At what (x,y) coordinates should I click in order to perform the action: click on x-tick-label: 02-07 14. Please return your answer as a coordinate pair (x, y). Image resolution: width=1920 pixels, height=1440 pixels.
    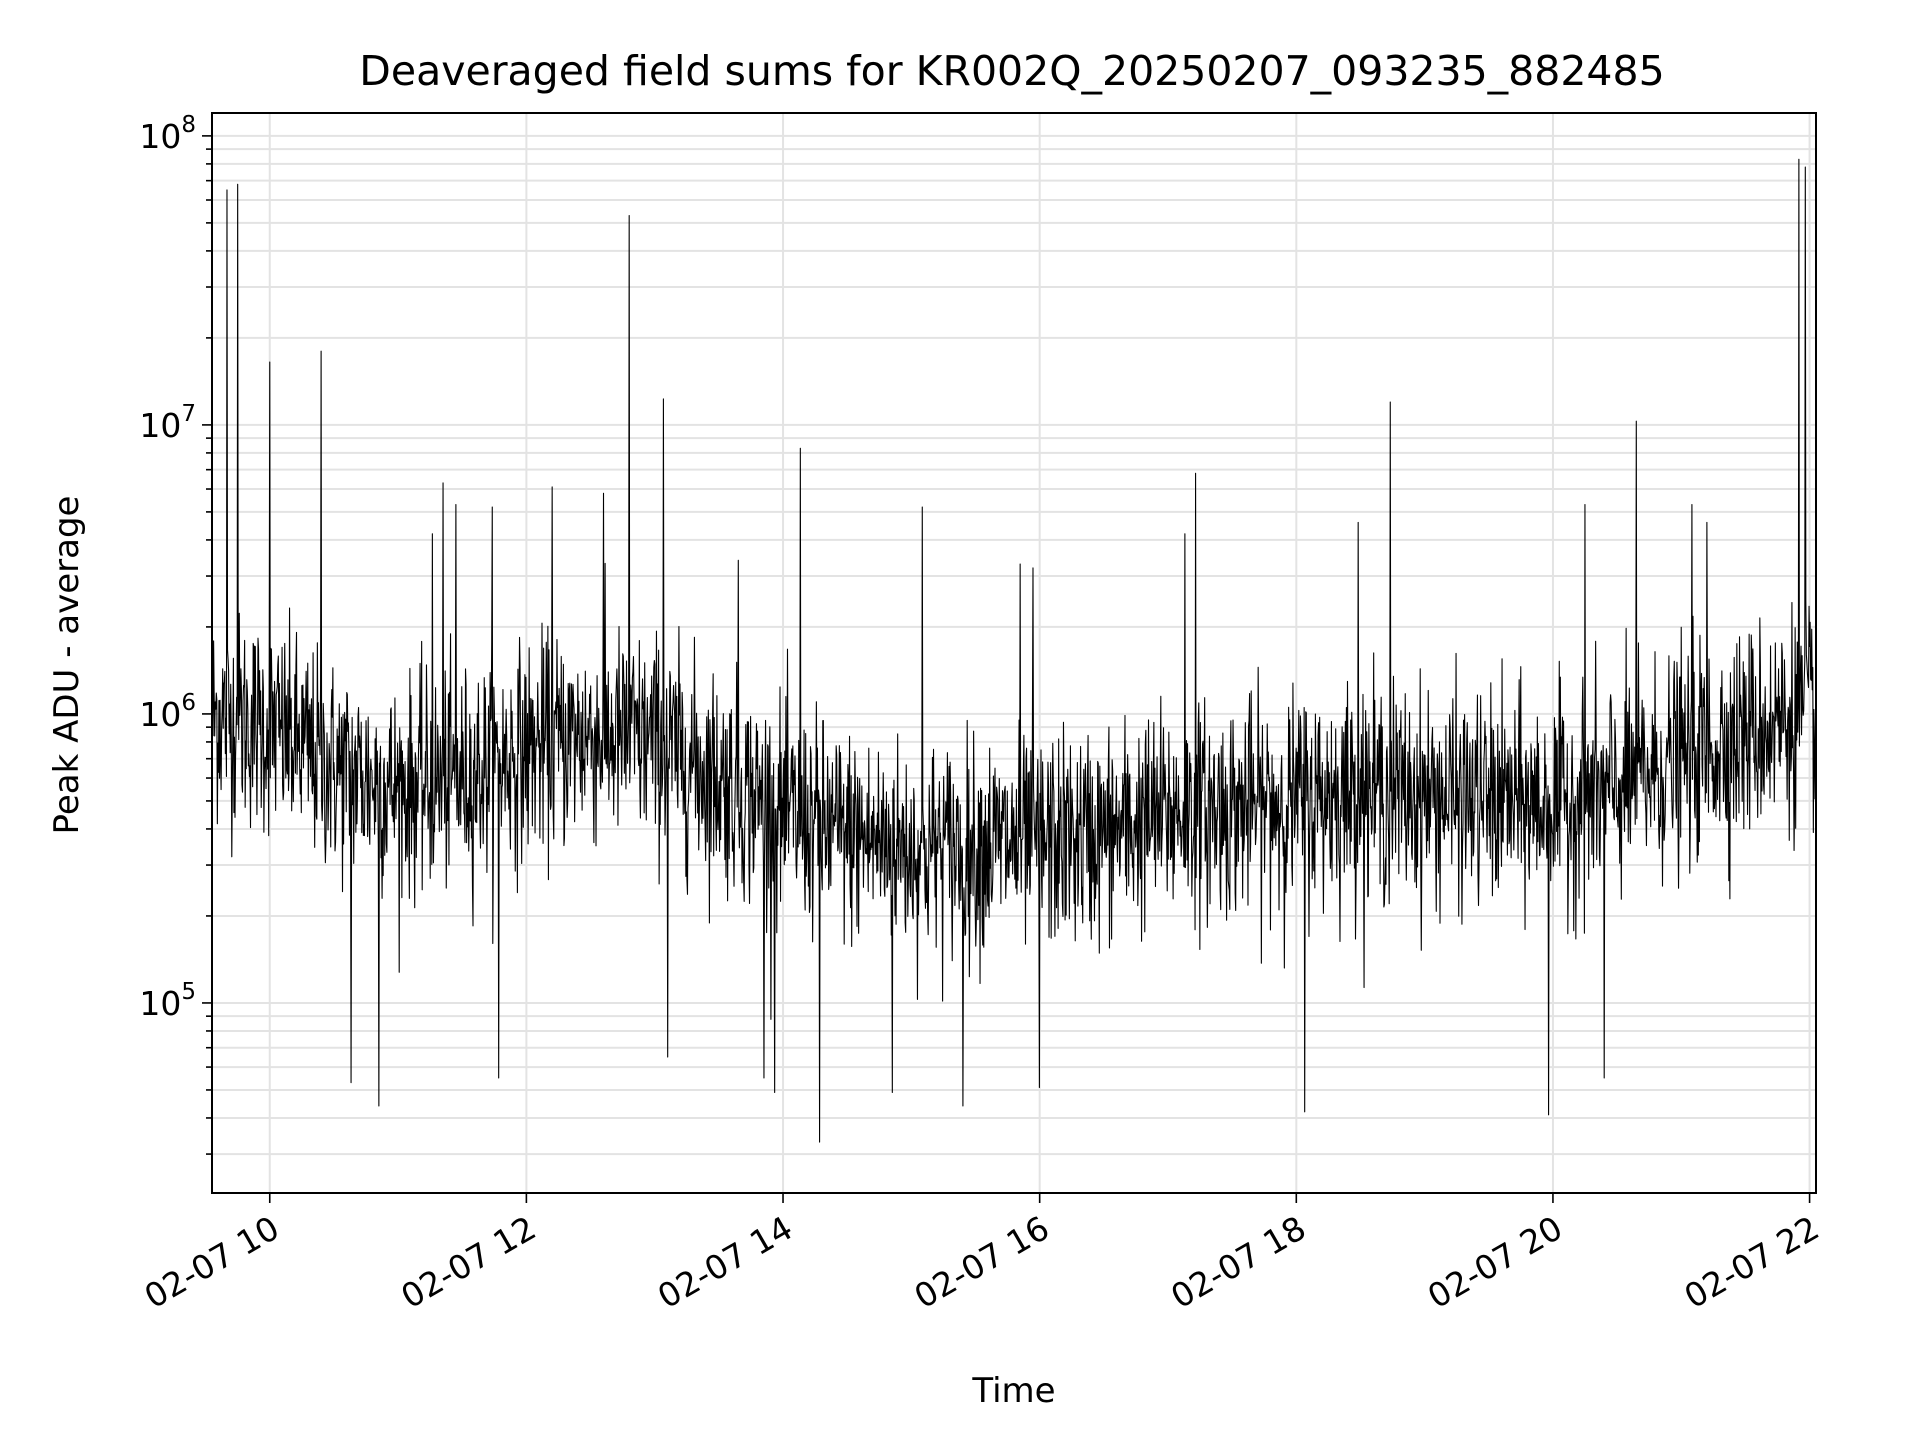
    Looking at the image, I should click on (725, 1262).